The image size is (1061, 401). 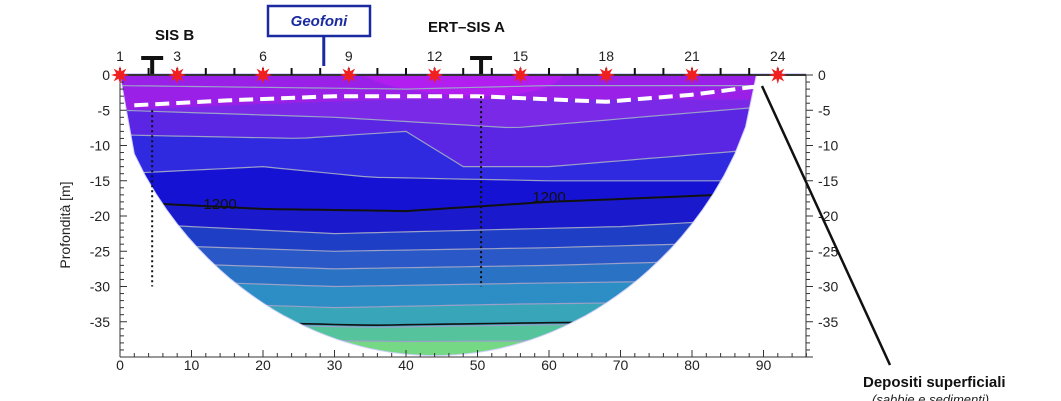 I want to click on x-tick-label: 10, so click(x=192, y=365).